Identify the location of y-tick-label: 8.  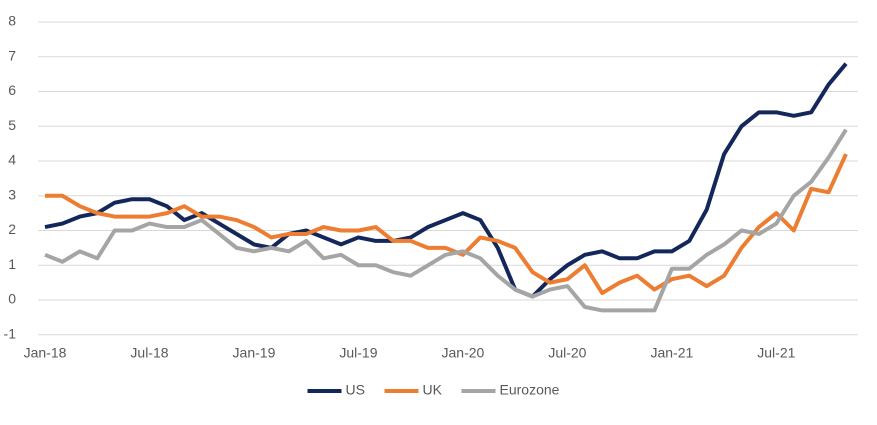
(12, 21).